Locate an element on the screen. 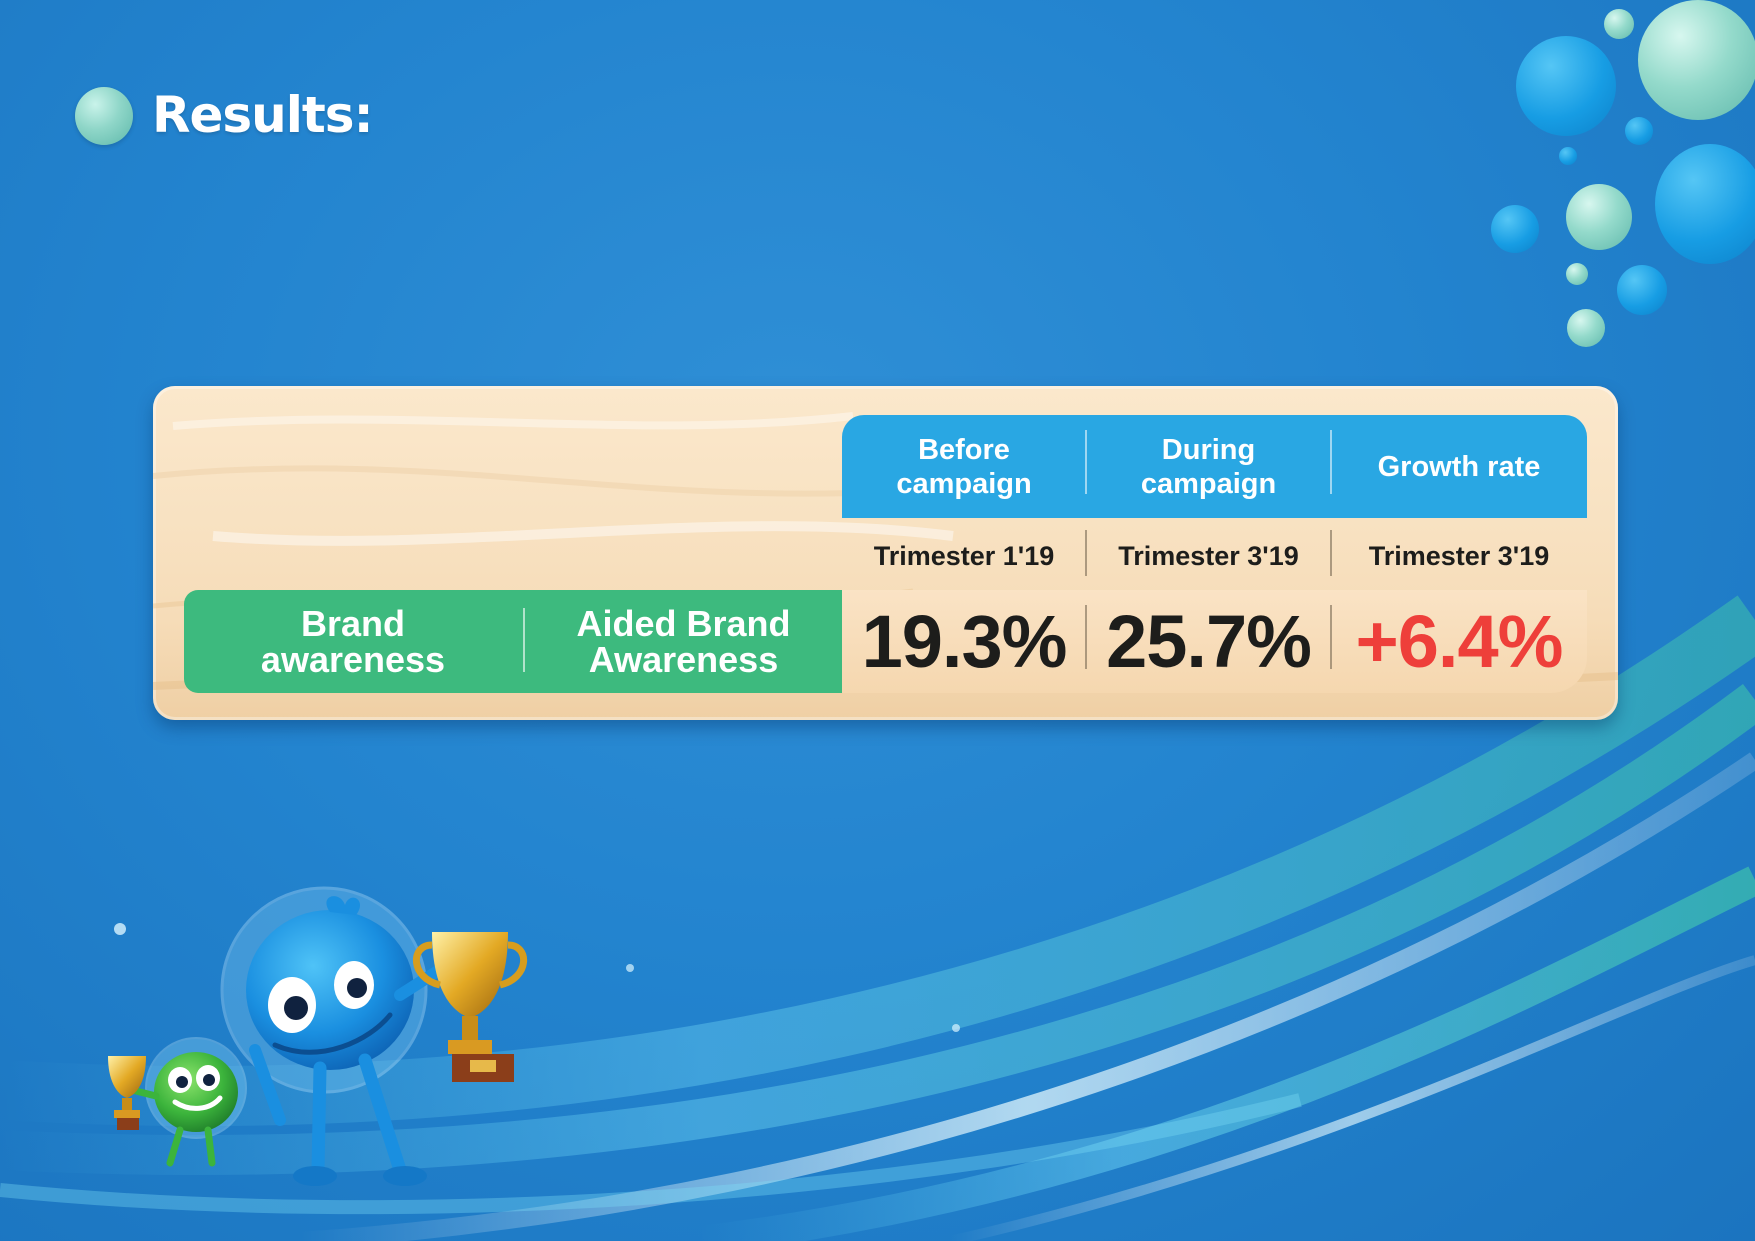  row-label-band is located at coordinates (513, 641).